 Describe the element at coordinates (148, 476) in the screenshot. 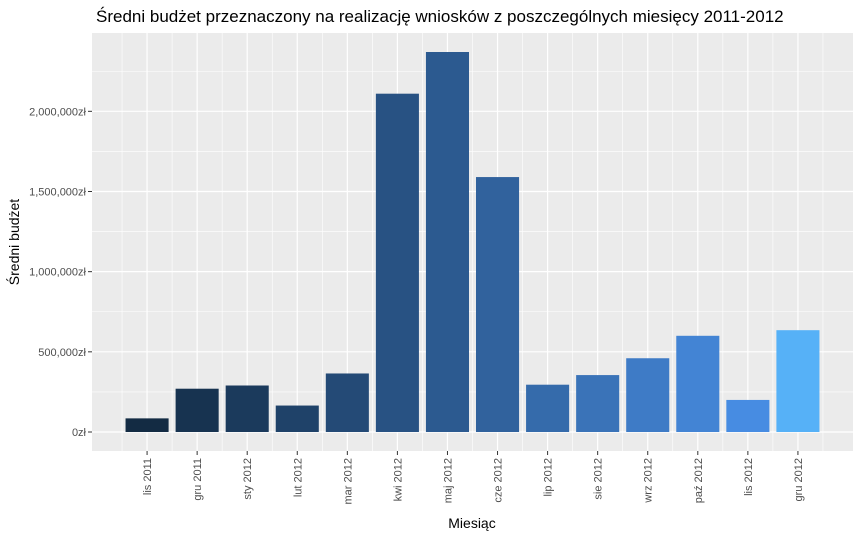

I see `x-tick-label: lis 2011` at that location.